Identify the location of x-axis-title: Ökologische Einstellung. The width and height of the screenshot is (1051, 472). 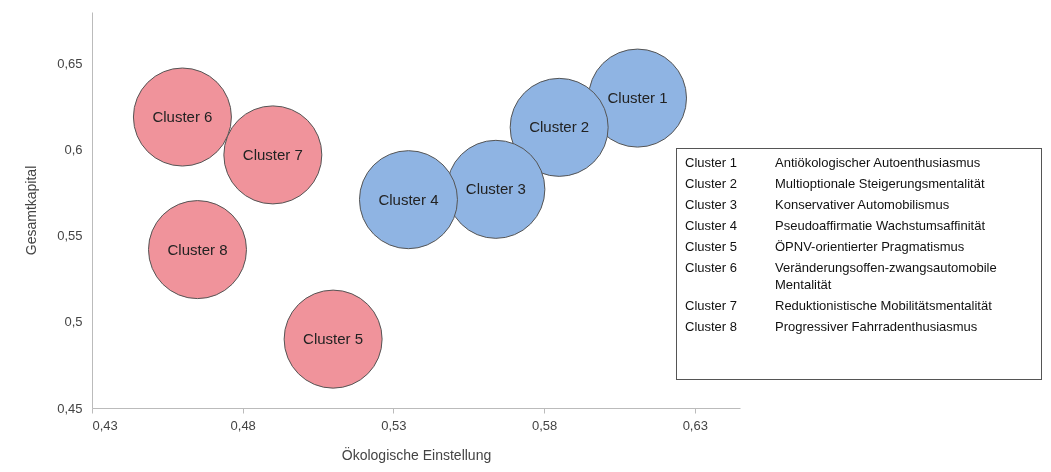
(416, 454).